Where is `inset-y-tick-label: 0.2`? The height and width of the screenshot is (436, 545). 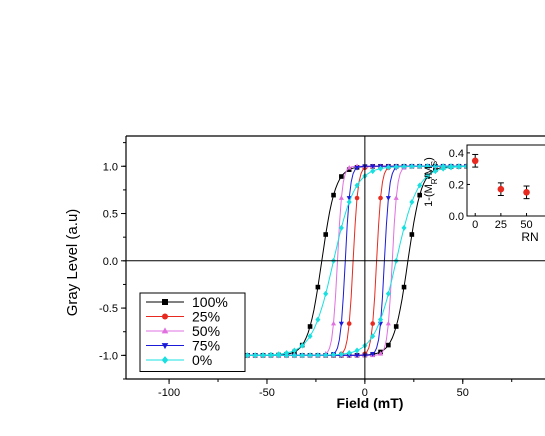 inset-y-tick-label: 0.2 is located at coordinates (456, 185).